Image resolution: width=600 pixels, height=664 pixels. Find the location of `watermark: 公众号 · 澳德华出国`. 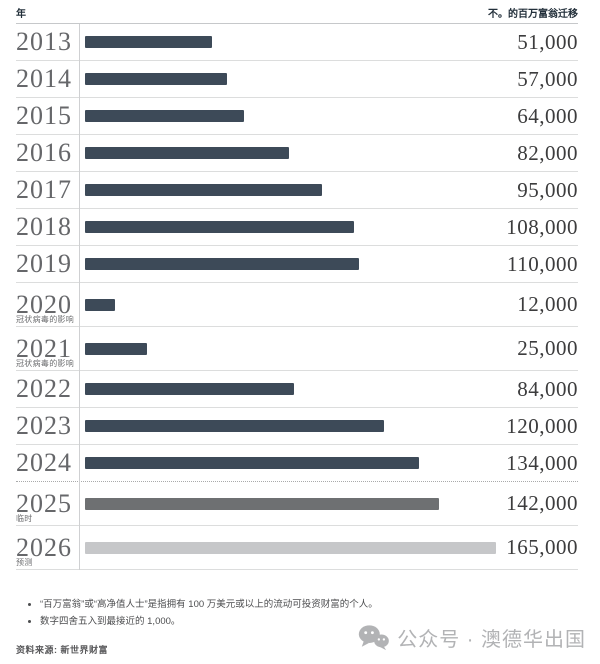

watermark: 公众号 · 澳德华出国 is located at coordinates (472, 637).